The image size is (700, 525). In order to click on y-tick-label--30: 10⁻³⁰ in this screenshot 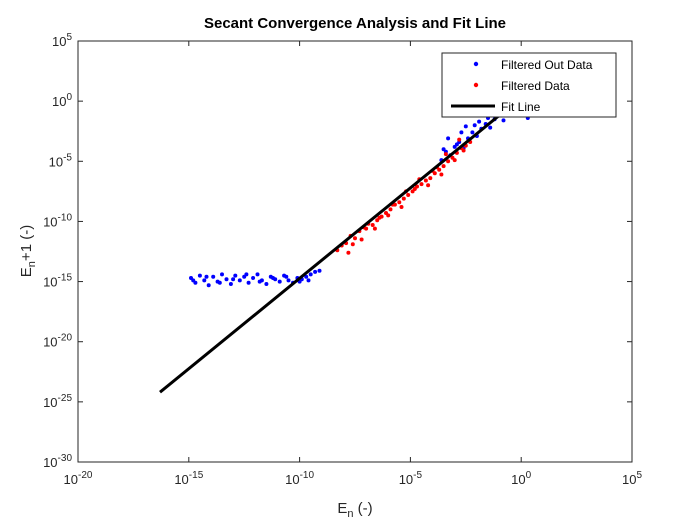, I will do `click(57, 461)`.